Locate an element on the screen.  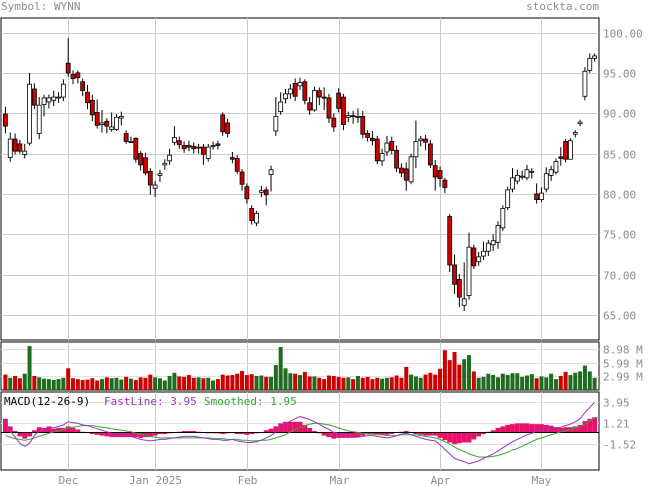
site-label: stockta.com is located at coordinates (562, 6).